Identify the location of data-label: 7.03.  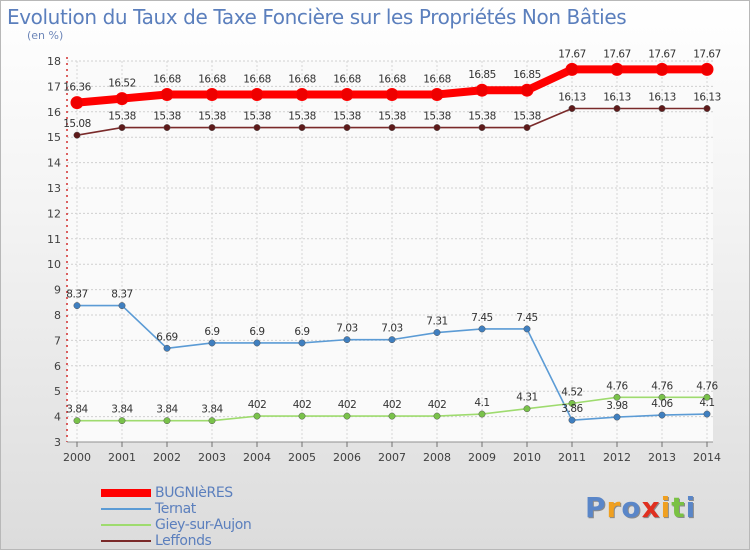
(391, 329).